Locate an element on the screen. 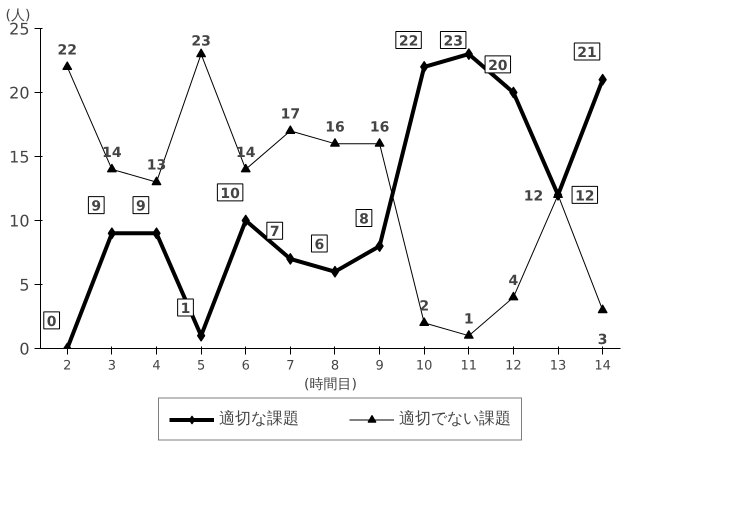 This screenshot has width=755, height=524. data-label: 7 is located at coordinates (275, 232).